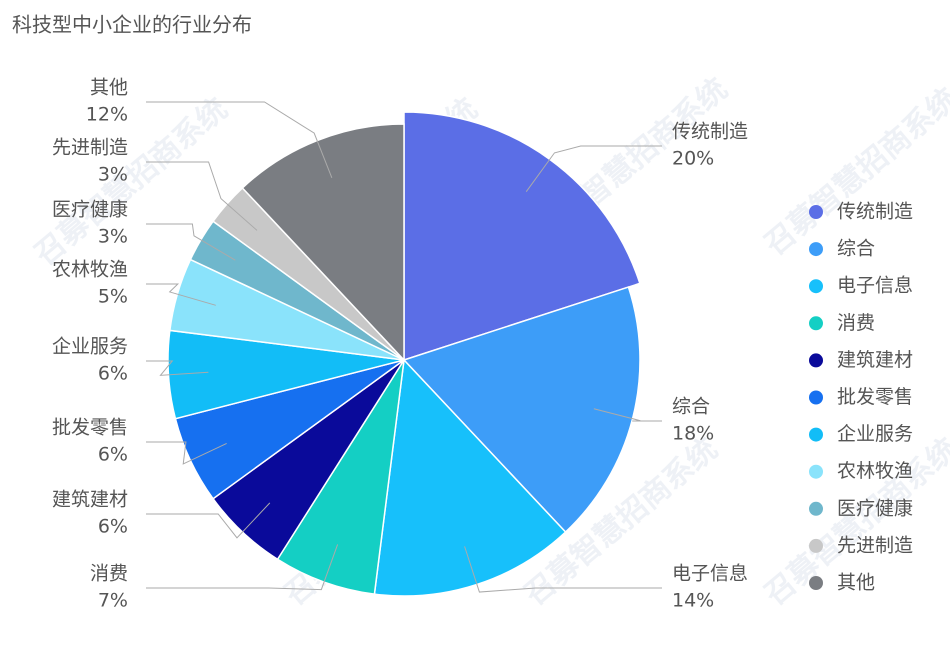 The width and height of the screenshot is (950, 652). What do you see at coordinates (90, 270) in the screenshot?
I see `slice-label: 农林牧渔` at bounding box center [90, 270].